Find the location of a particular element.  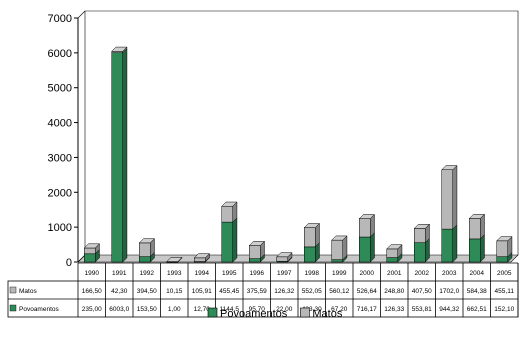

table-cell: 553,81 is located at coordinates (422, 309).